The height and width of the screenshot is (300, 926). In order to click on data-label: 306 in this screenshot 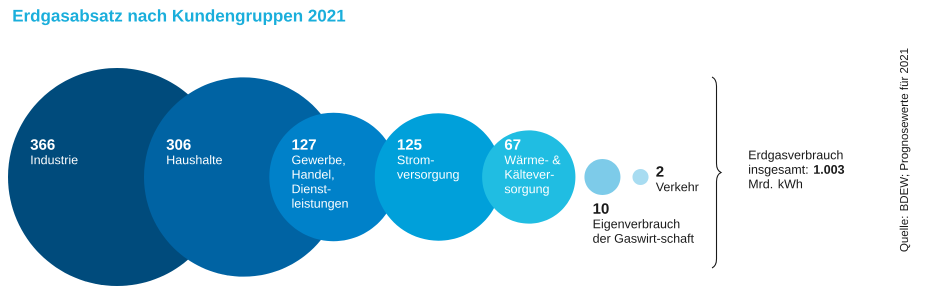, I will do `click(178, 144)`.